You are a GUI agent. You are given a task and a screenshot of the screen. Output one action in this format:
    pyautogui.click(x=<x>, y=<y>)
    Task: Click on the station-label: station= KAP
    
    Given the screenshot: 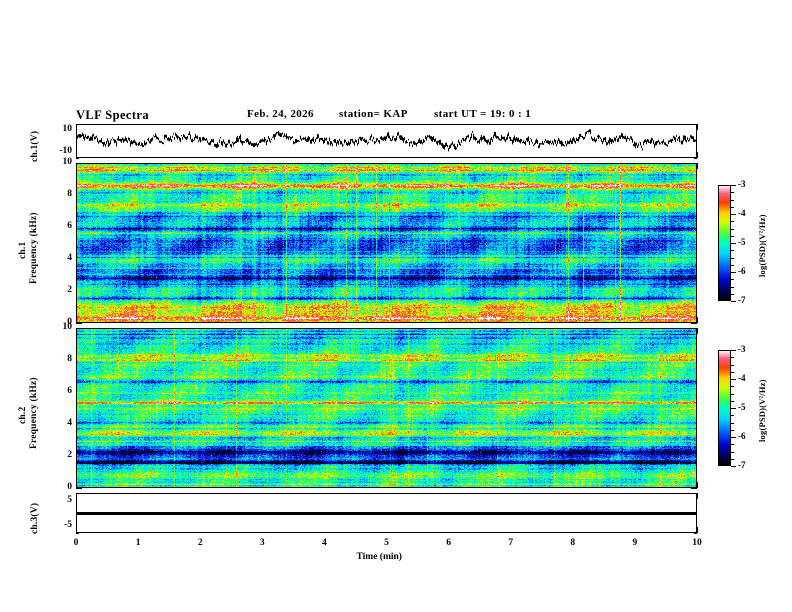 What is the action you would take?
    pyautogui.click(x=373, y=114)
    